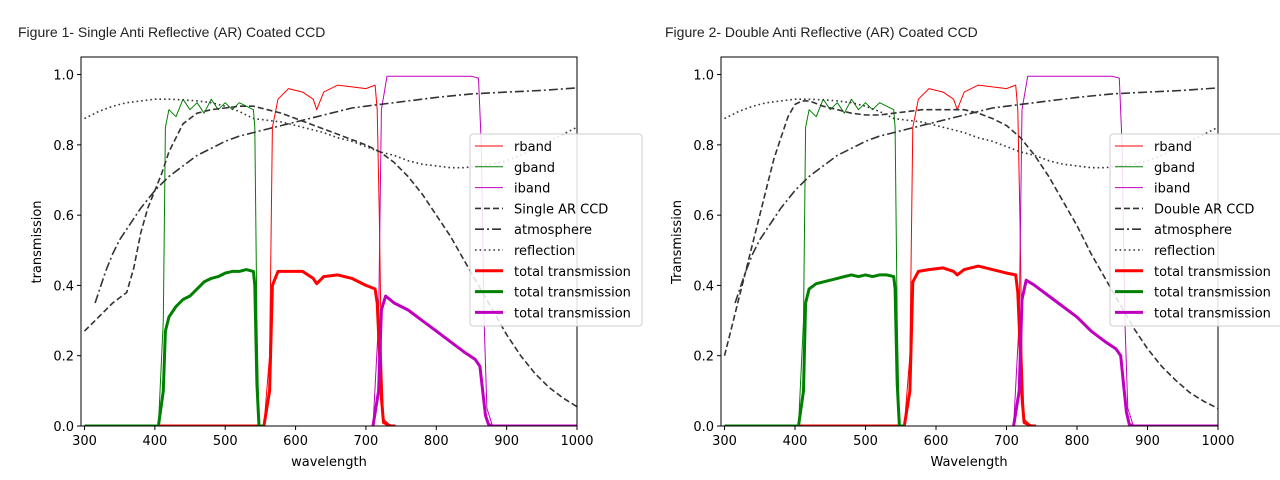  Describe the element at coordinates (561, 209) in the screenshot. I see `legend-entry: Single AR CCD` at that location.